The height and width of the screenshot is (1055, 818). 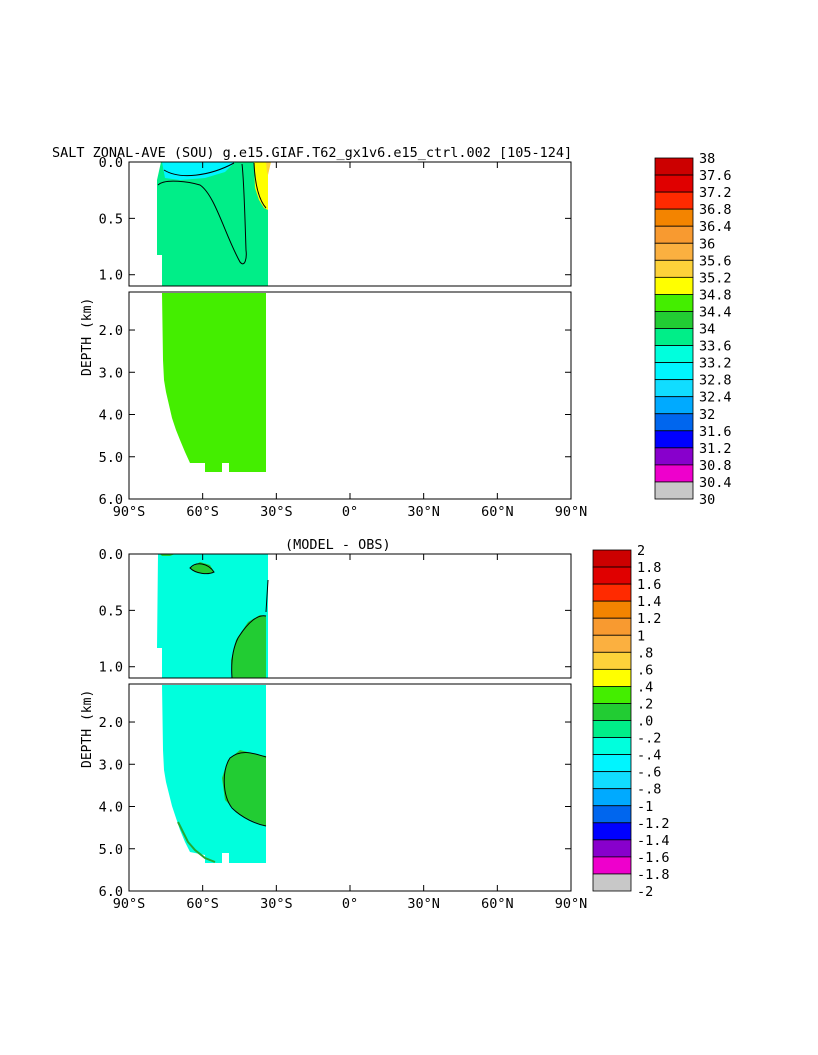 What do you see at coordinates (248, 646) in the screenshot?
I see `difference-field-0-0.2-deep` at bounding box center [248, 646].